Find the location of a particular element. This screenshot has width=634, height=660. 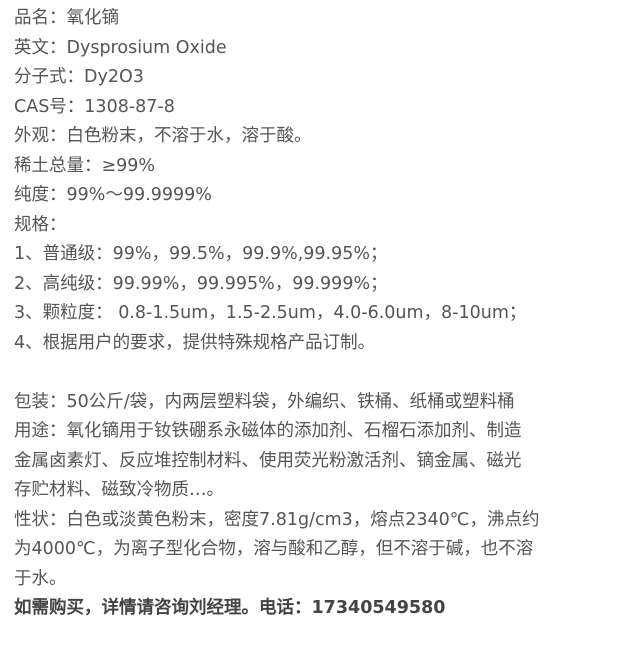

properties-line: 为4000℃，为离子型化合物，溶与酸和乙醇，但不溶于碱，也不溶 is located at coordinates (274, 549).